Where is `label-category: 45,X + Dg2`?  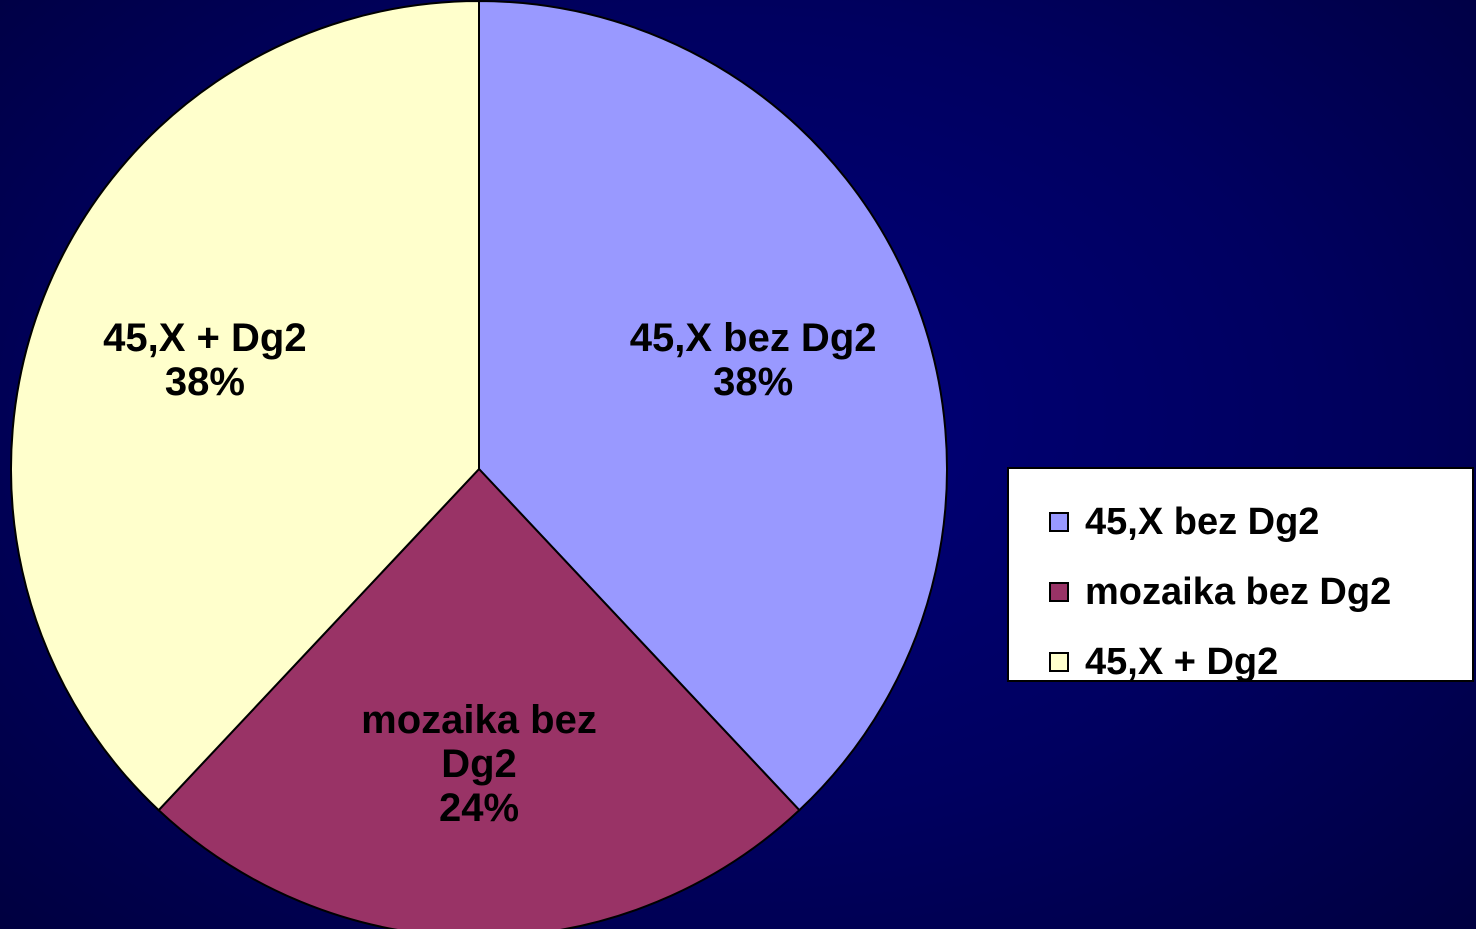
label-category: 45,X + Dg2 is located at coordinates (205, 338).